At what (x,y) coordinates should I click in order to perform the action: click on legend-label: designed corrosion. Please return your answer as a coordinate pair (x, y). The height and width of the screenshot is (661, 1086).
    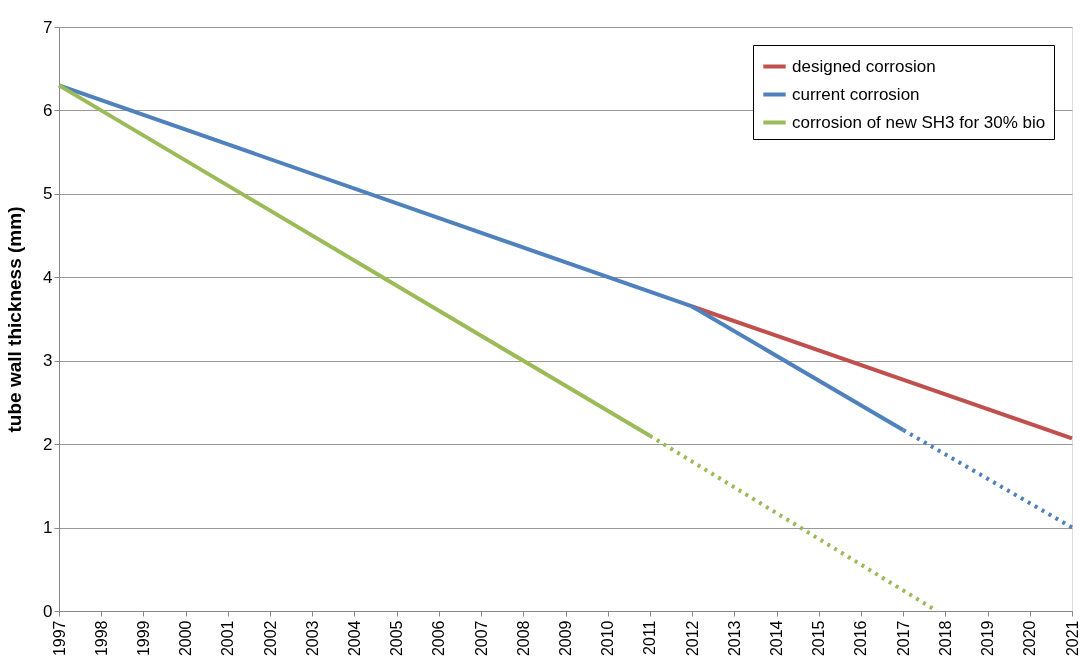
    Looking at the image, I should click on (864, 66).